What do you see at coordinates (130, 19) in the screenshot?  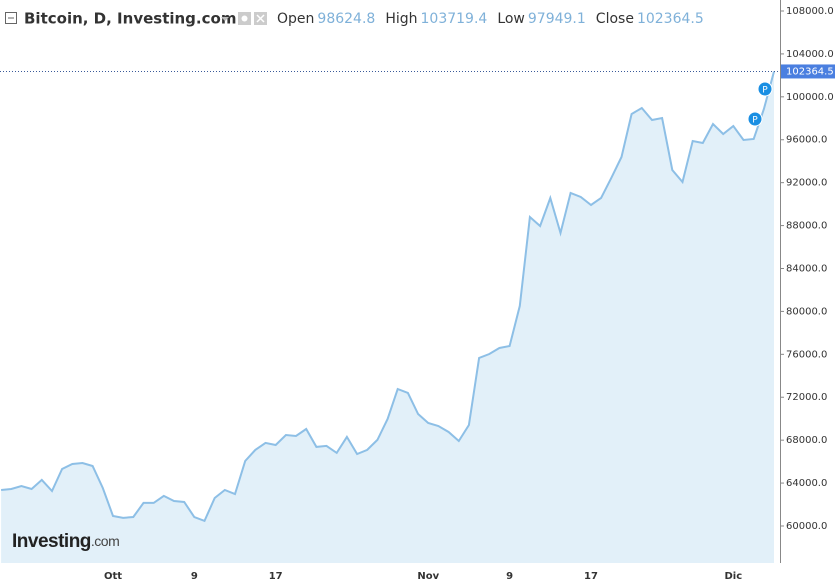 I see `chart-title: Bitcoin, D, Investing.com` at bounding box center [130, 19].